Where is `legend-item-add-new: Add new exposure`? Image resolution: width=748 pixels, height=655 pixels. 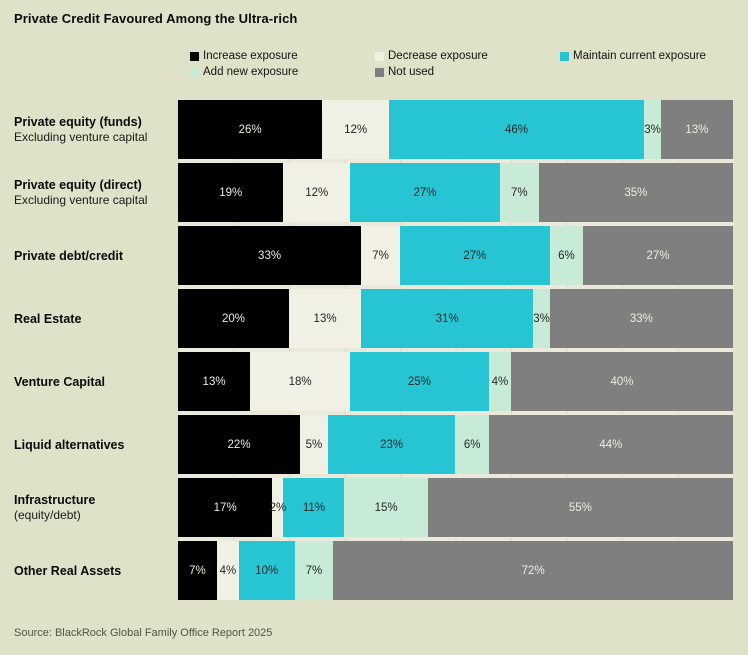
legend-item-add-new: Add new exposure is located at coordinates (282, 72).